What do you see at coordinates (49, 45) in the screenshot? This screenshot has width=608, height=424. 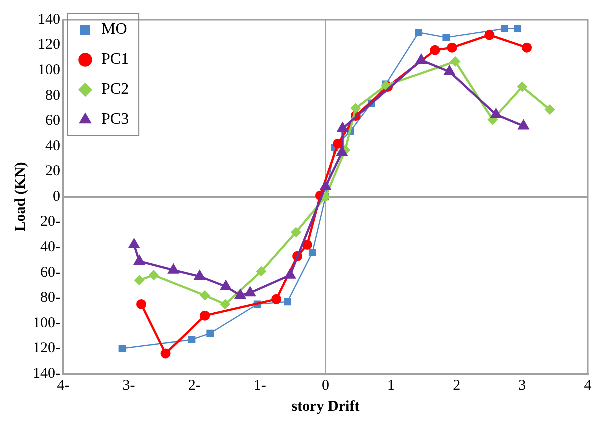 I see `y-tick-label: 120` at bounding box center [49, 45].